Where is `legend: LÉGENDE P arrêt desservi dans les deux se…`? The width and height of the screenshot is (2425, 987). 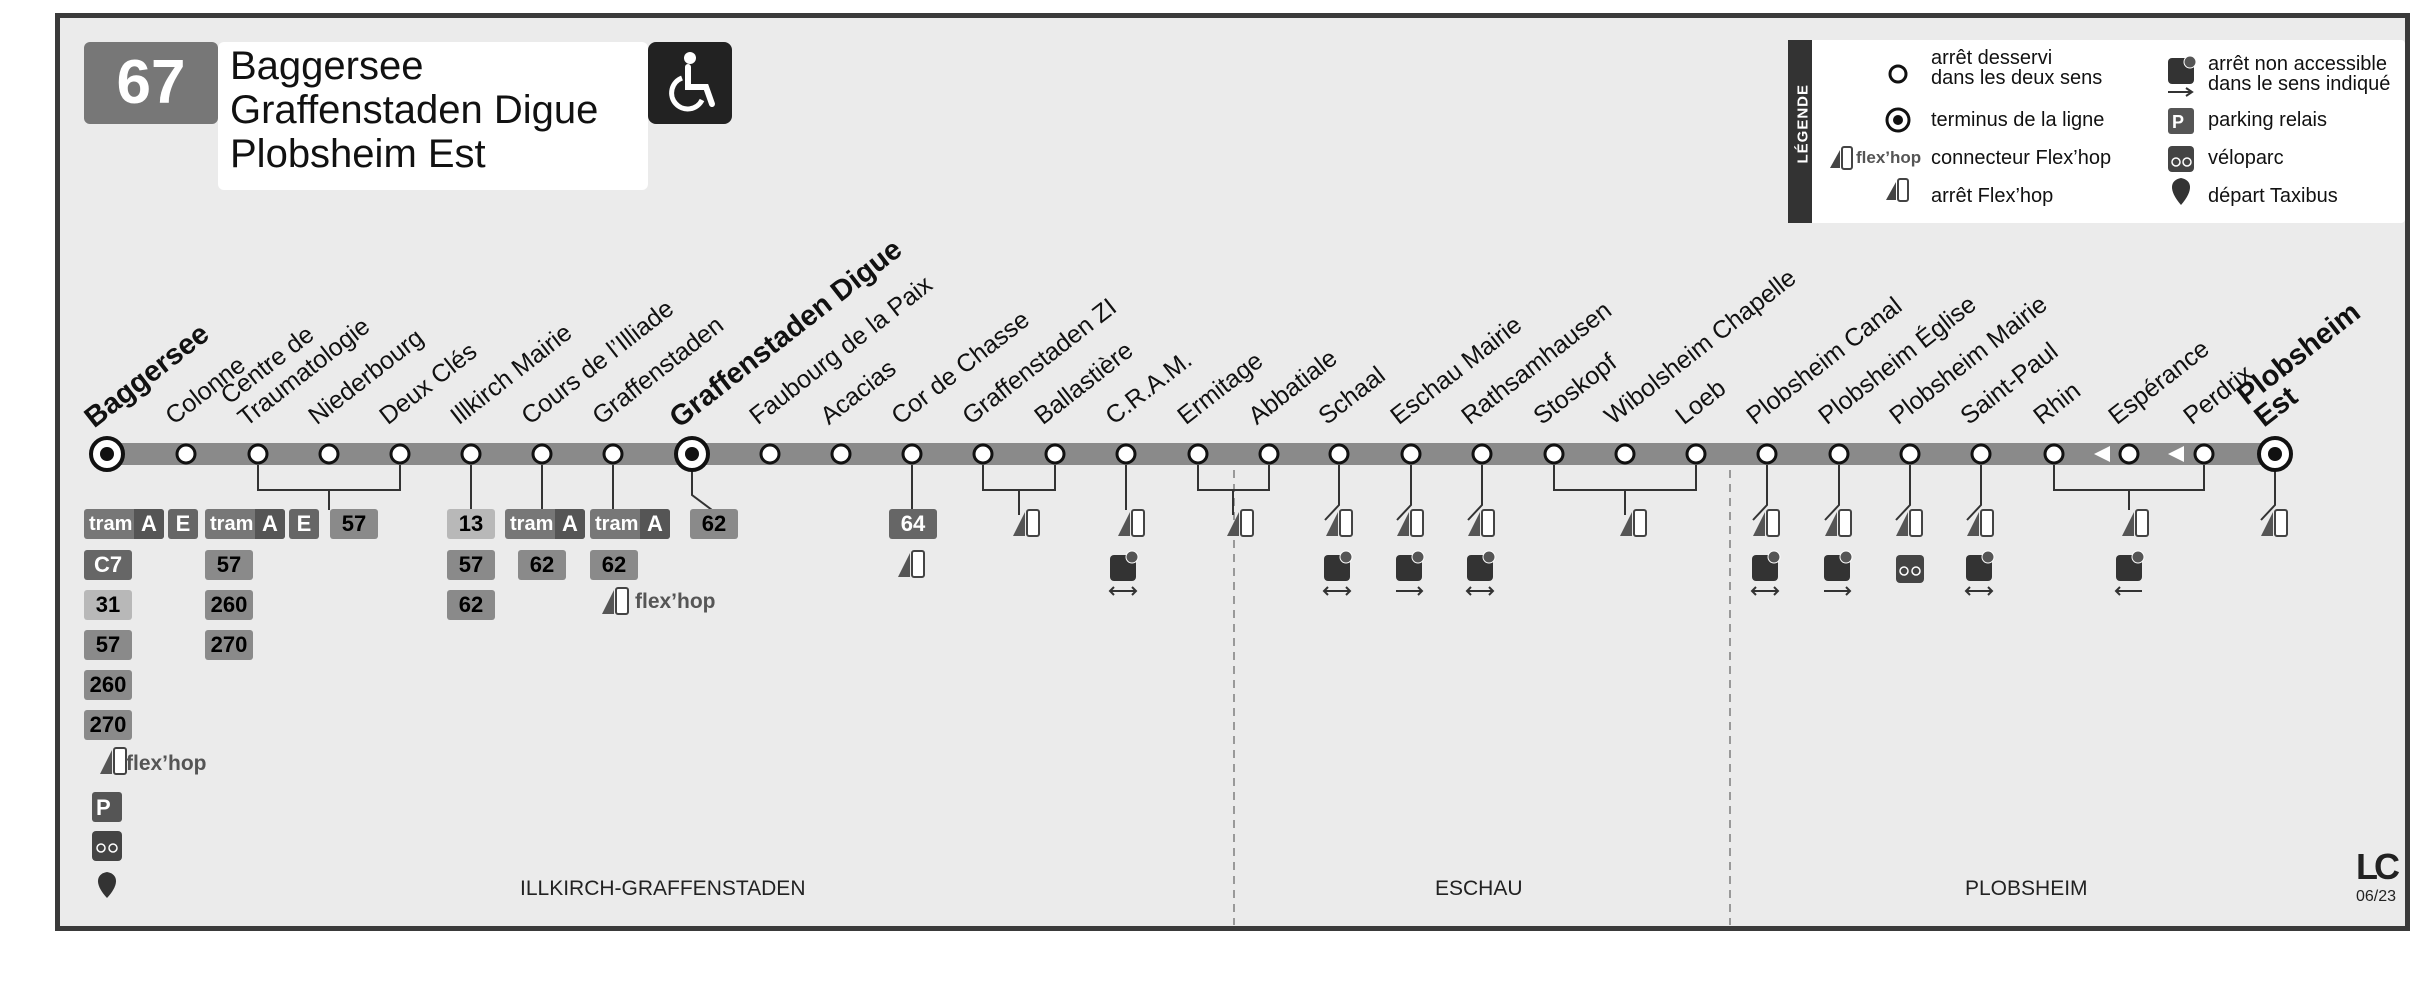
legend: LÉGENDE P arrêt desservi dans les deux se… is located at coordinates (2096, 131).